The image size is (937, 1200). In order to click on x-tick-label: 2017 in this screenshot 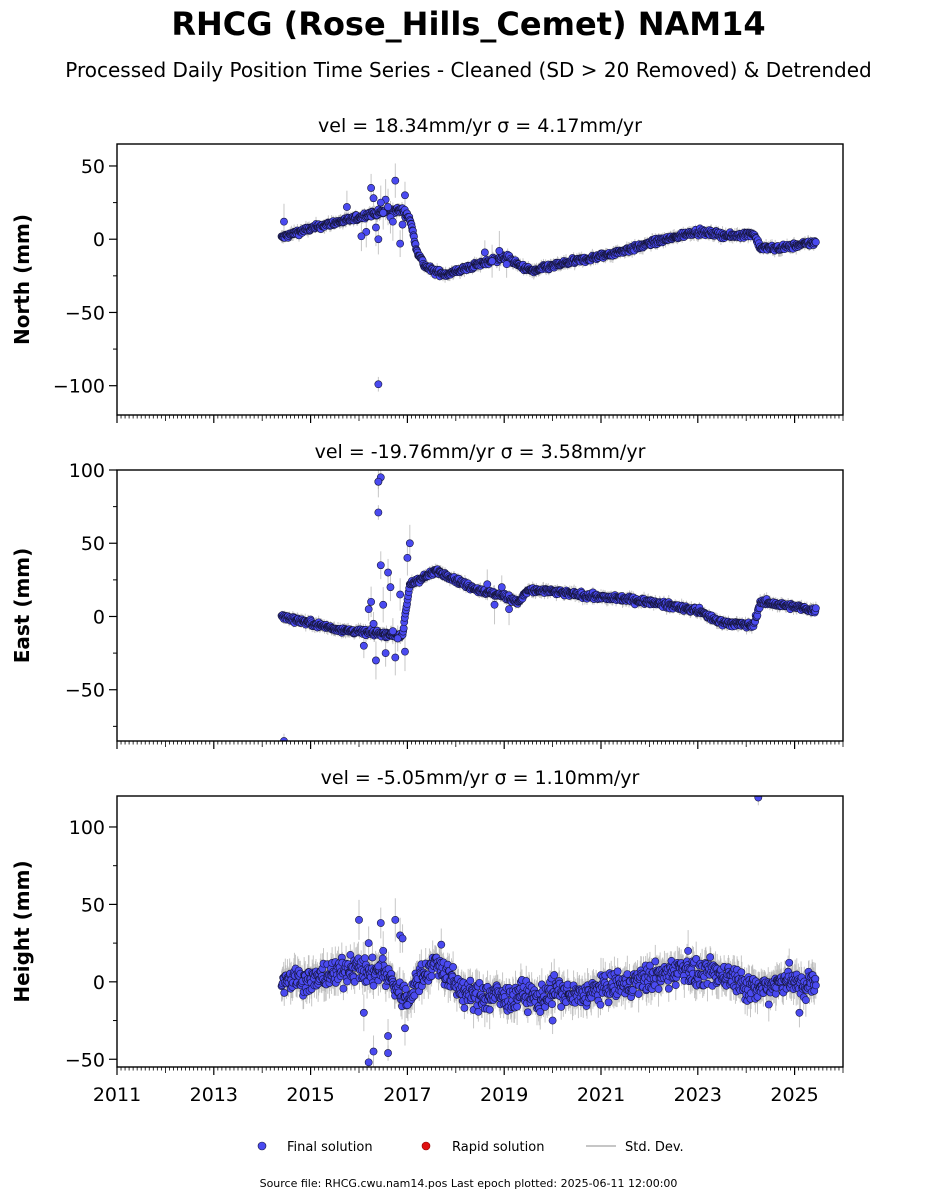, I will do `click(407, 1095)`.